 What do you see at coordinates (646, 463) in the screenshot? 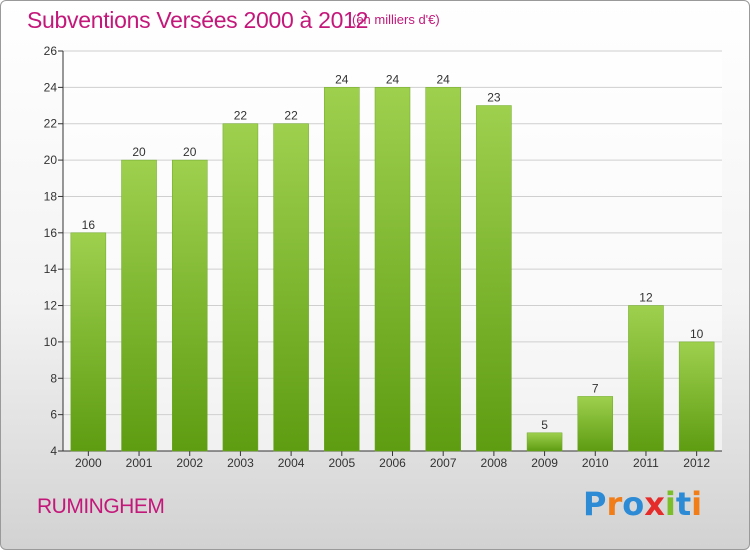
I see `x-tick-label: 2011` at bounding box center [646, 463].